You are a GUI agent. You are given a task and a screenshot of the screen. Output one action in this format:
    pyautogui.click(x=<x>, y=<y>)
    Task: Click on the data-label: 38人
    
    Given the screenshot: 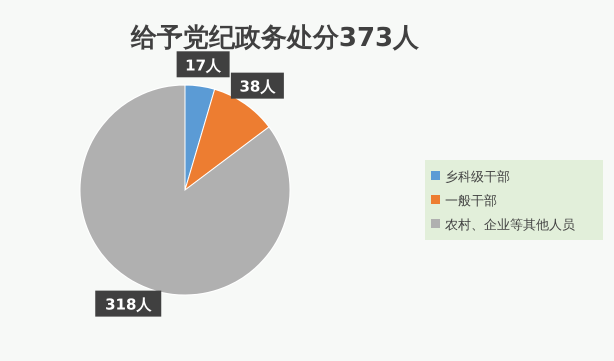 What is the action you would take?
    pyautogui.click(x=257, y=87)
    